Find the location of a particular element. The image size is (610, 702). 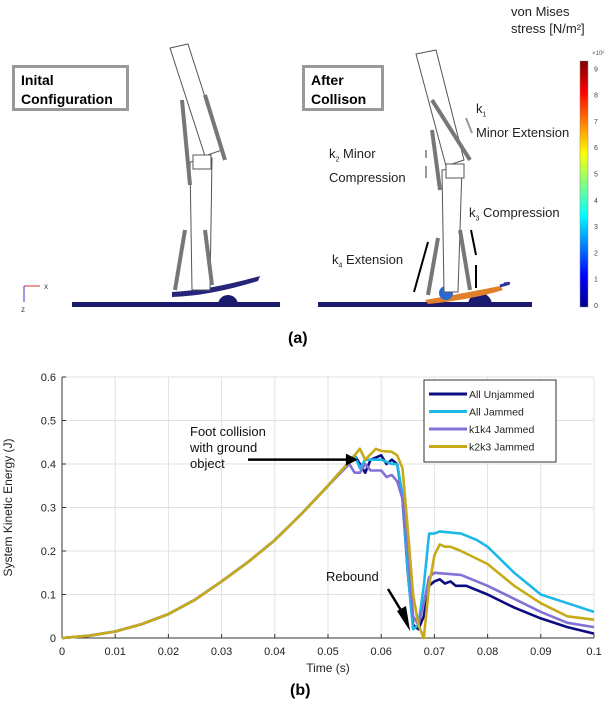

after-collision-robot-drawing is located at coordinates (425, 178).